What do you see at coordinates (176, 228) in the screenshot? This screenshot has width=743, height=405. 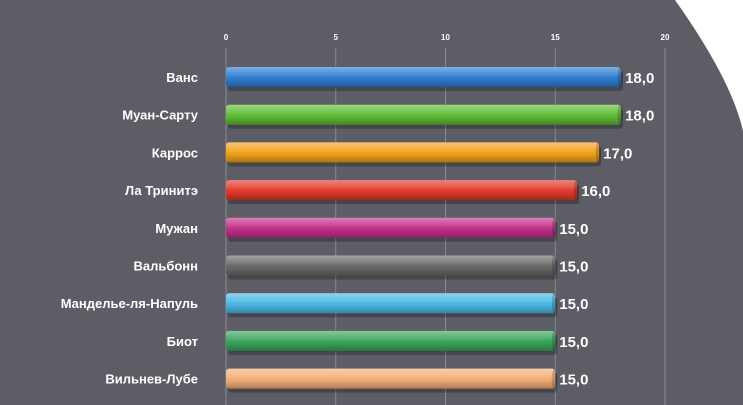 I see `category-label: Мужан` at bounding box center [176, 228].